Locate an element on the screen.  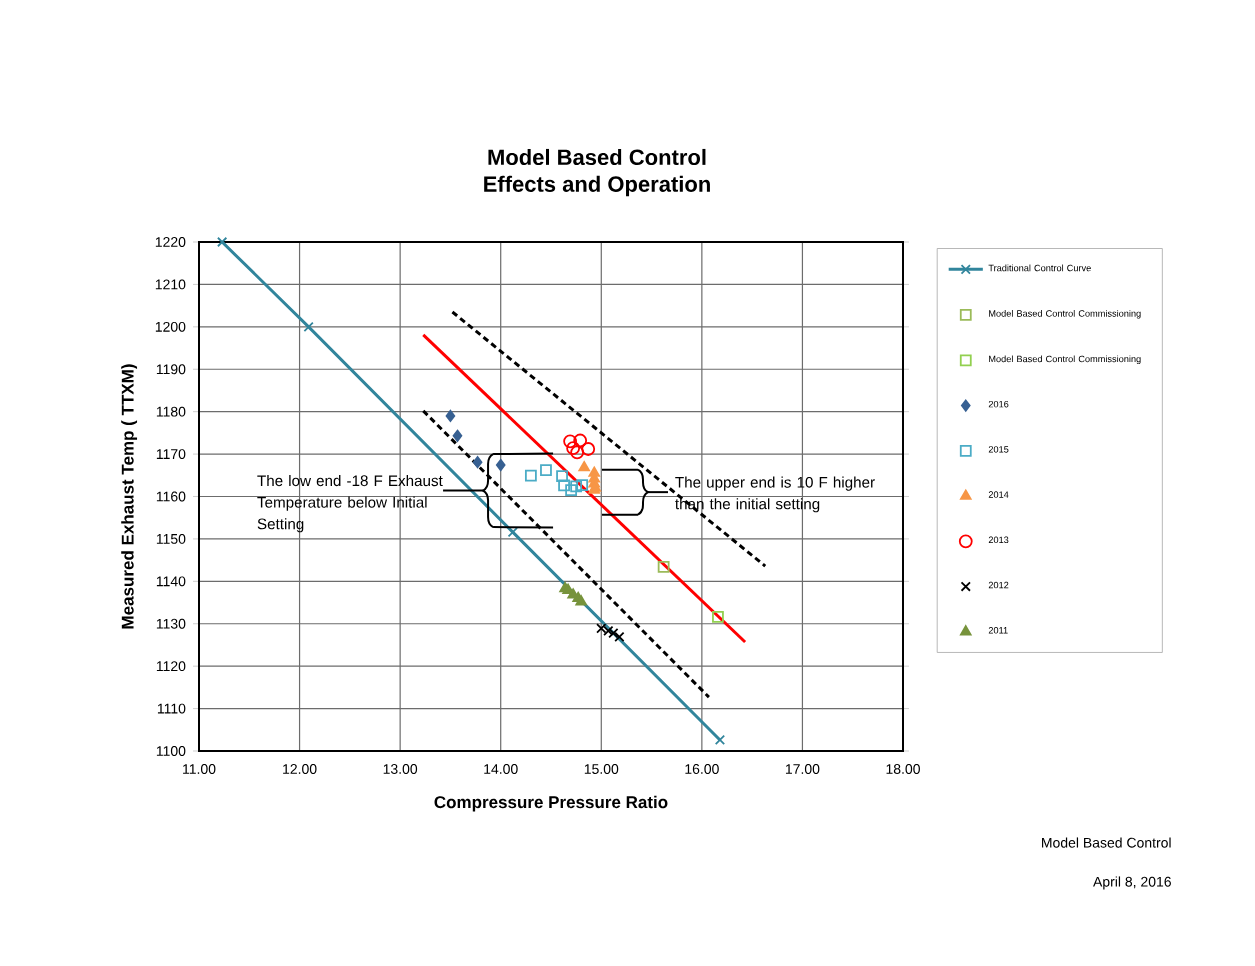
chart-subtitle: Effects and Operation is located at coordinates (597, 186).